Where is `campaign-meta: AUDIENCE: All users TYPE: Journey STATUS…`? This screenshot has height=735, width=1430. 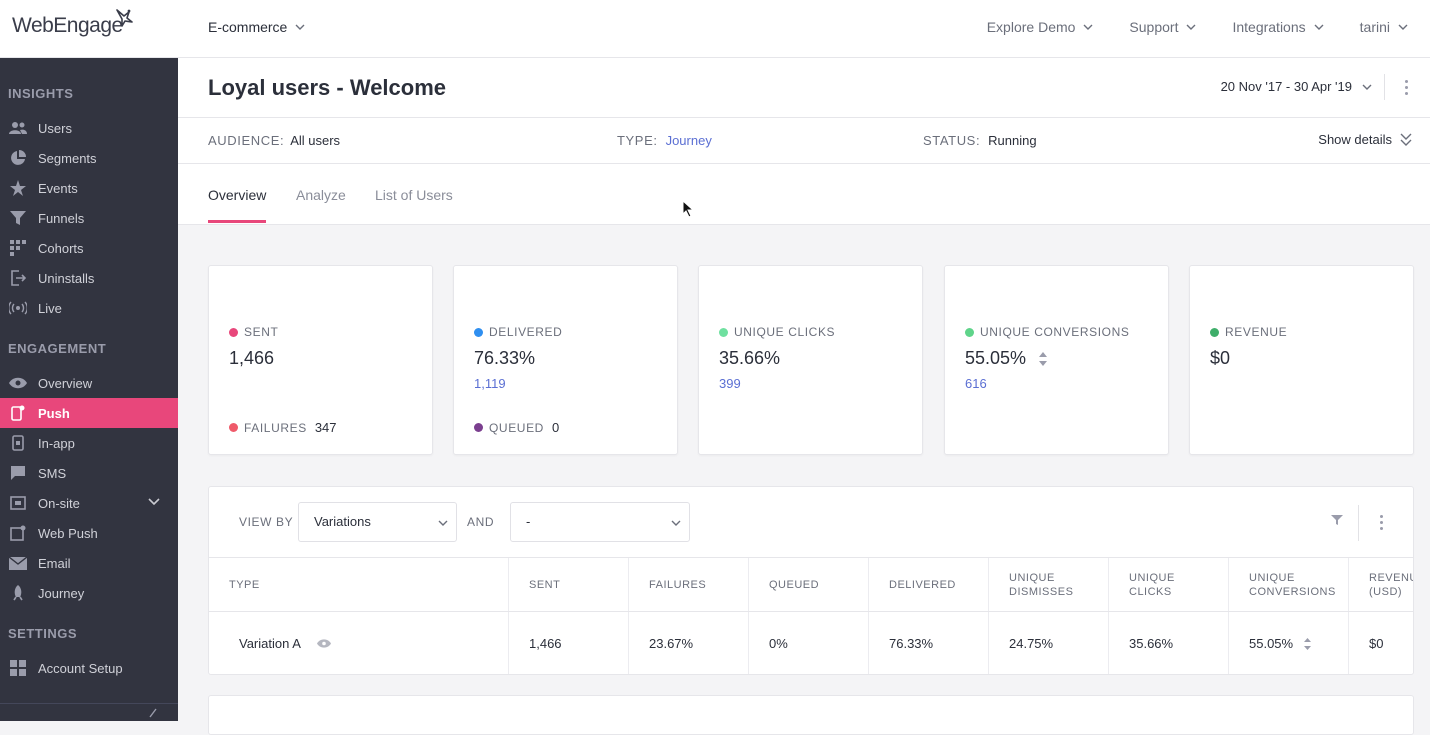 campaign-meta: AUDIENCE: All users TYPE: Journey STATUS… is located at coordinates (804, 141).